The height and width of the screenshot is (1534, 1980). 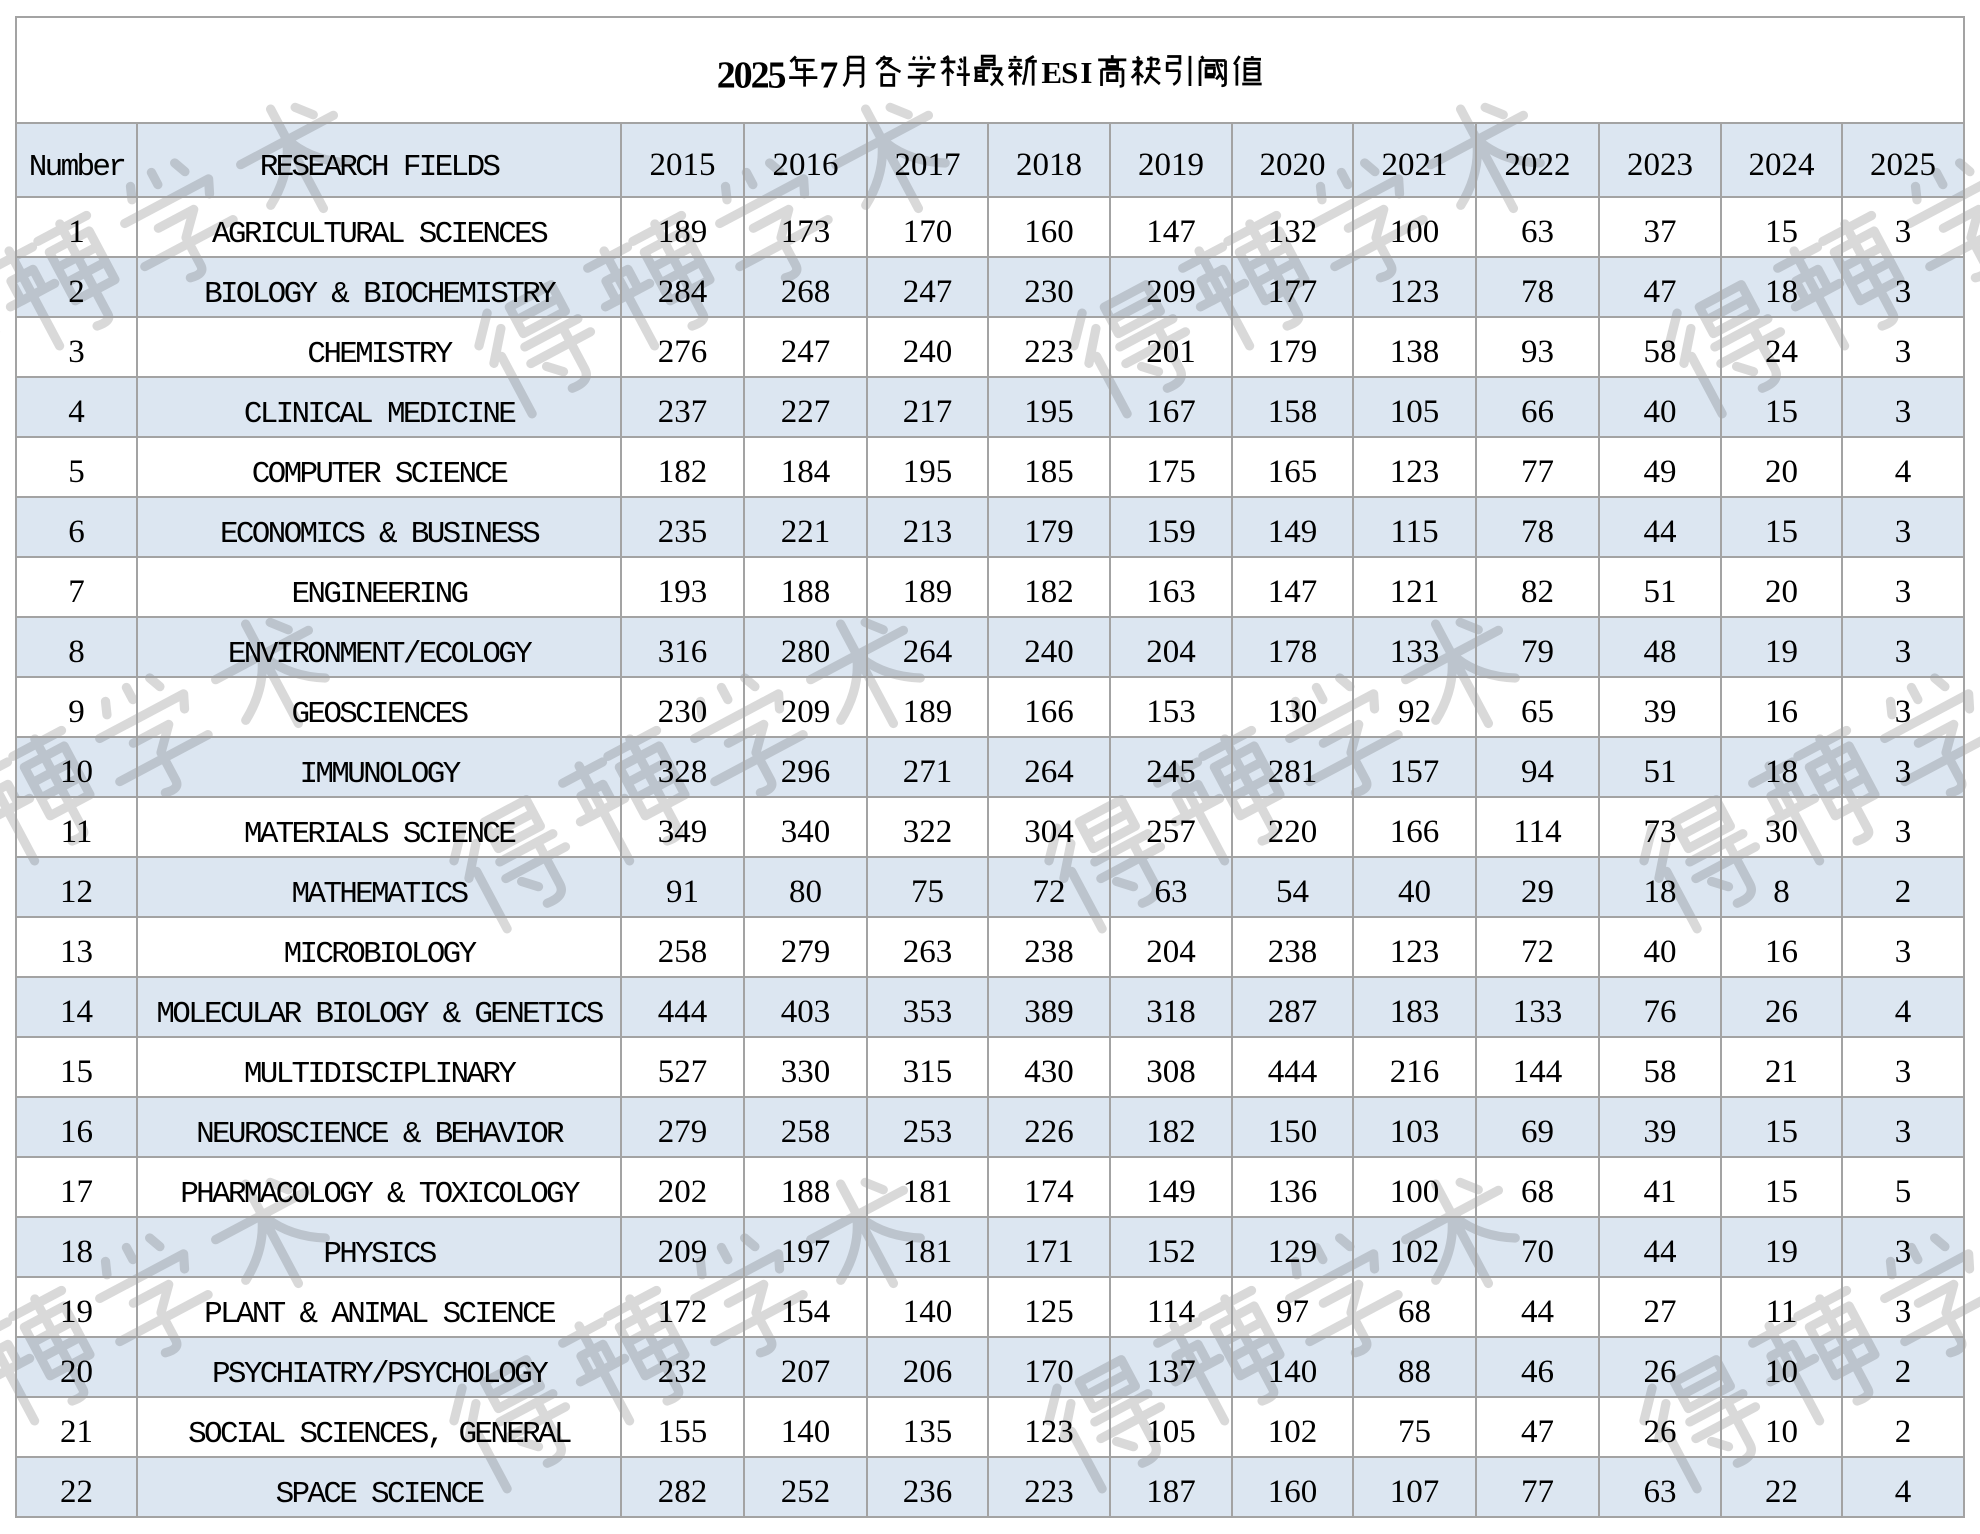 I want to click on svg-text: I, so click(x=1086, y=72).